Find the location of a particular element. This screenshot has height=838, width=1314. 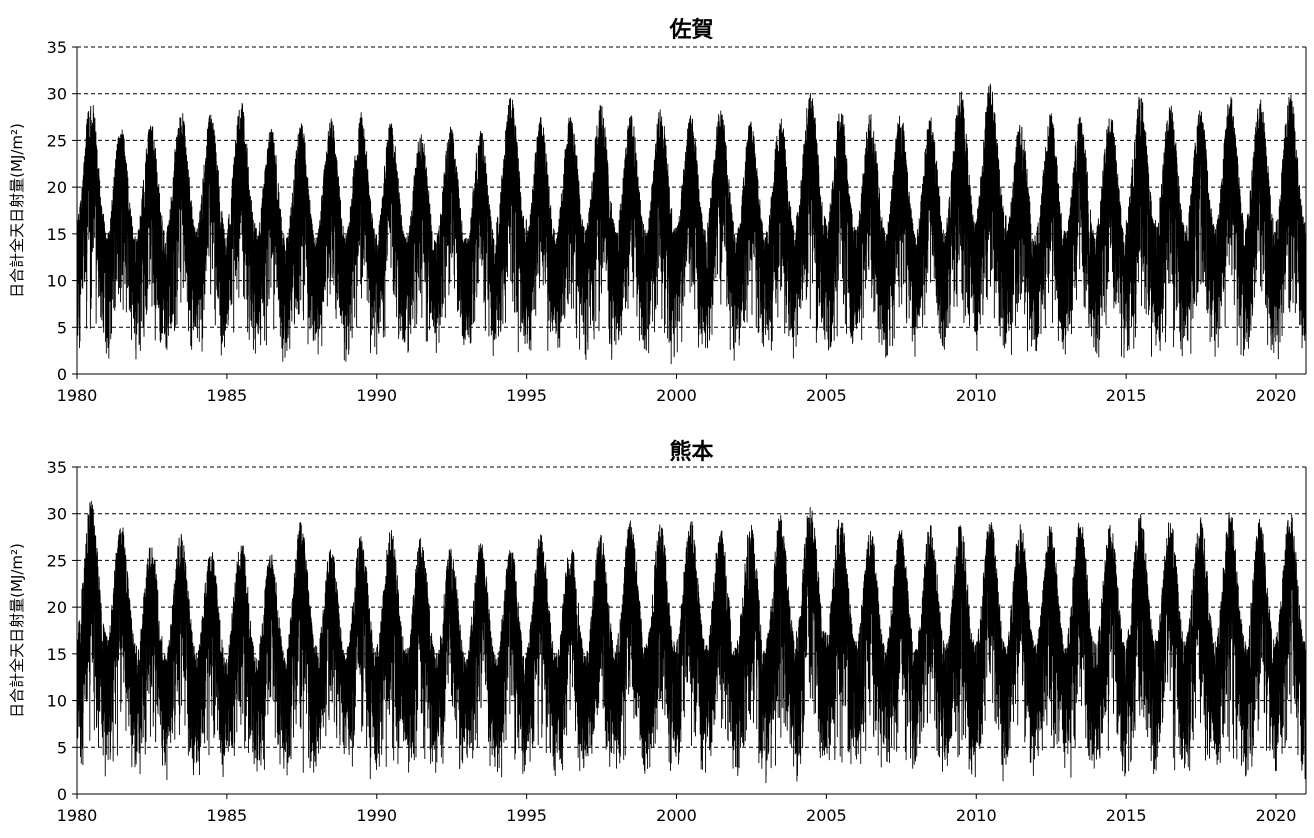

chart-title: 佐賀 is located at coordinates (690, 30).